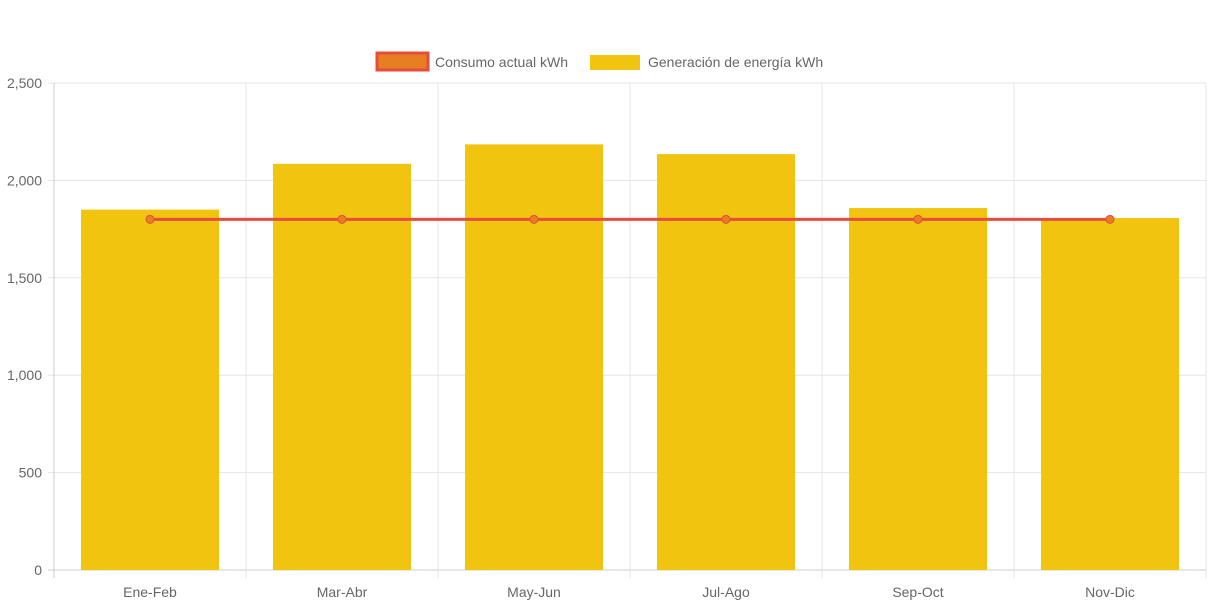 The width and height of the screenshot is (1213, 611). I want to click on legend-item-generacion: Generación de energía kWh, so click(706, 62).